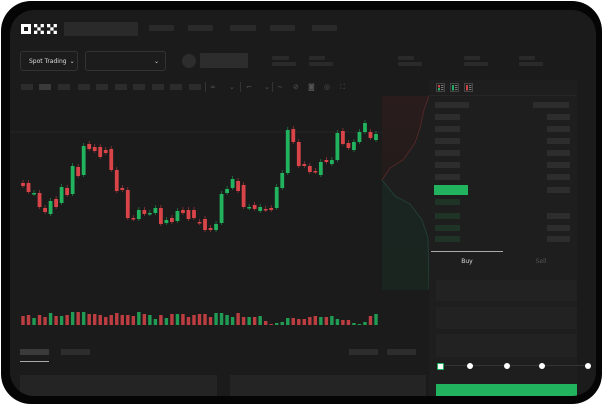  I want to click on tab-order-history, so click(75, 352).